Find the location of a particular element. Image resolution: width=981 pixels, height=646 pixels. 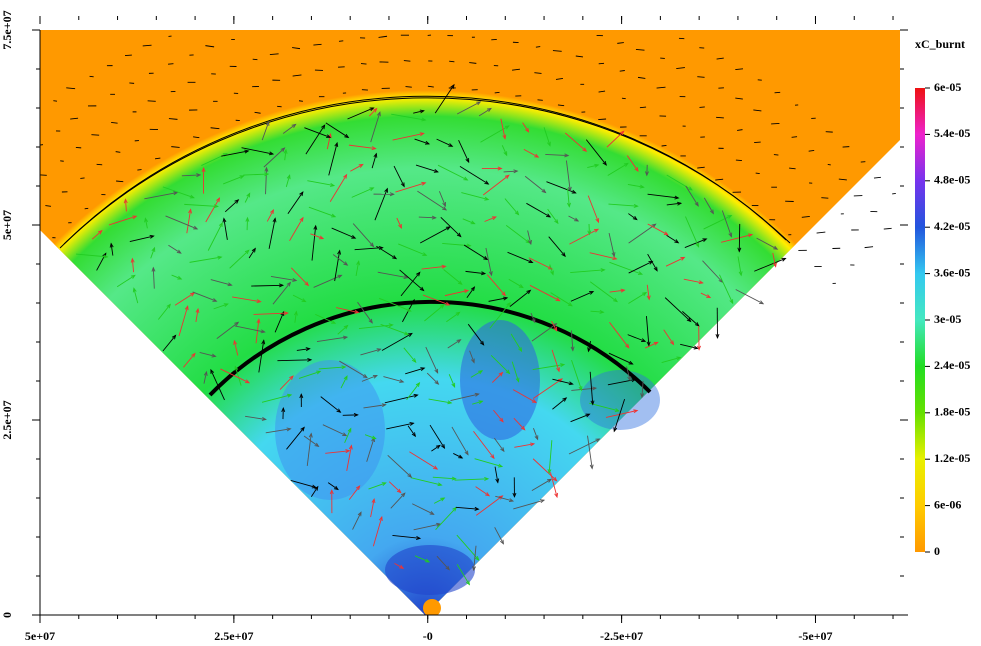

x-tick-label: -2.5e+07 is located at coordinates (621, 636).